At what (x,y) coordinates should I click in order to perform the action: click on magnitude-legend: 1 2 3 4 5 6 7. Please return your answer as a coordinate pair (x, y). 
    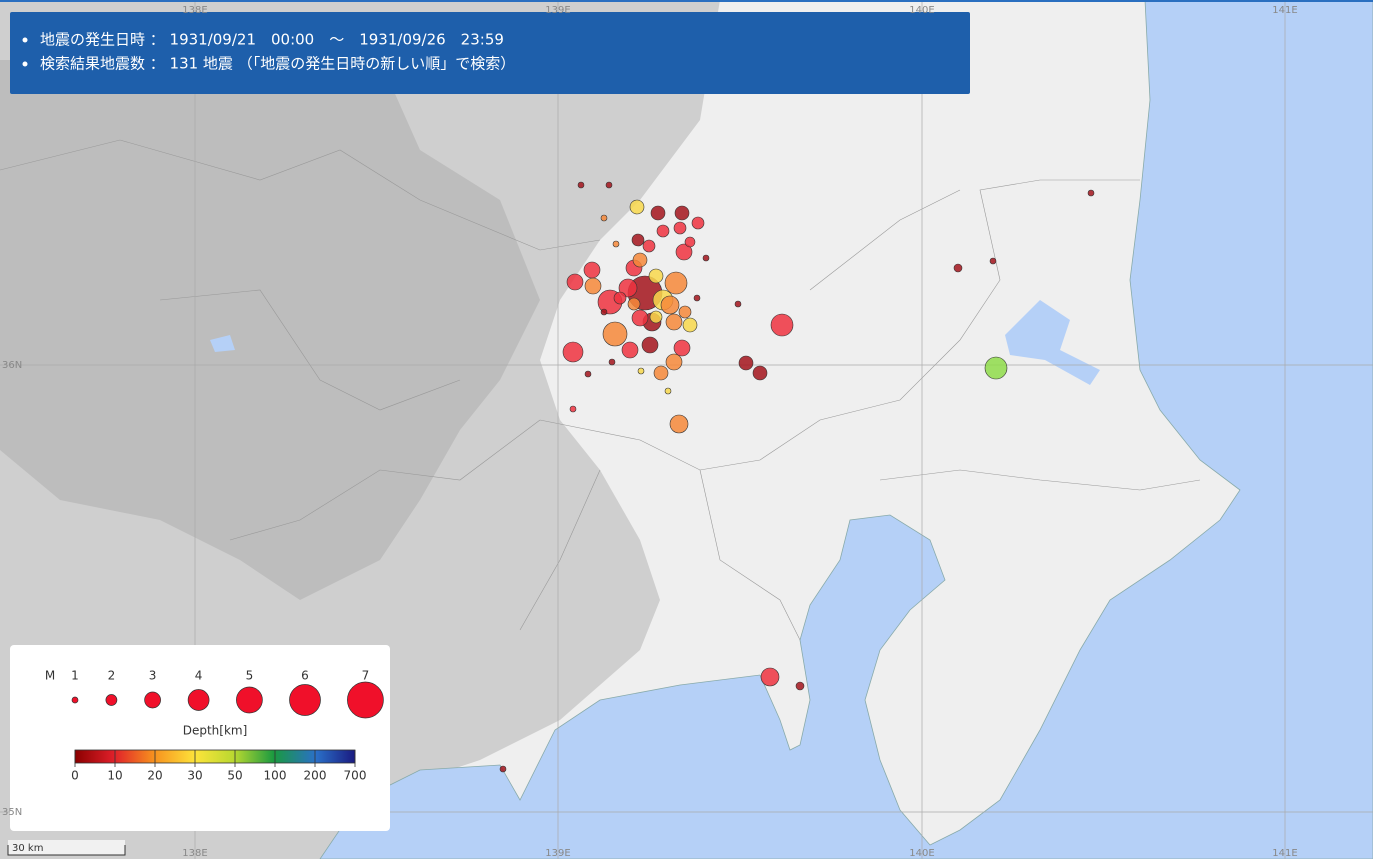
    Looking at the image, I should click on (227, 694).